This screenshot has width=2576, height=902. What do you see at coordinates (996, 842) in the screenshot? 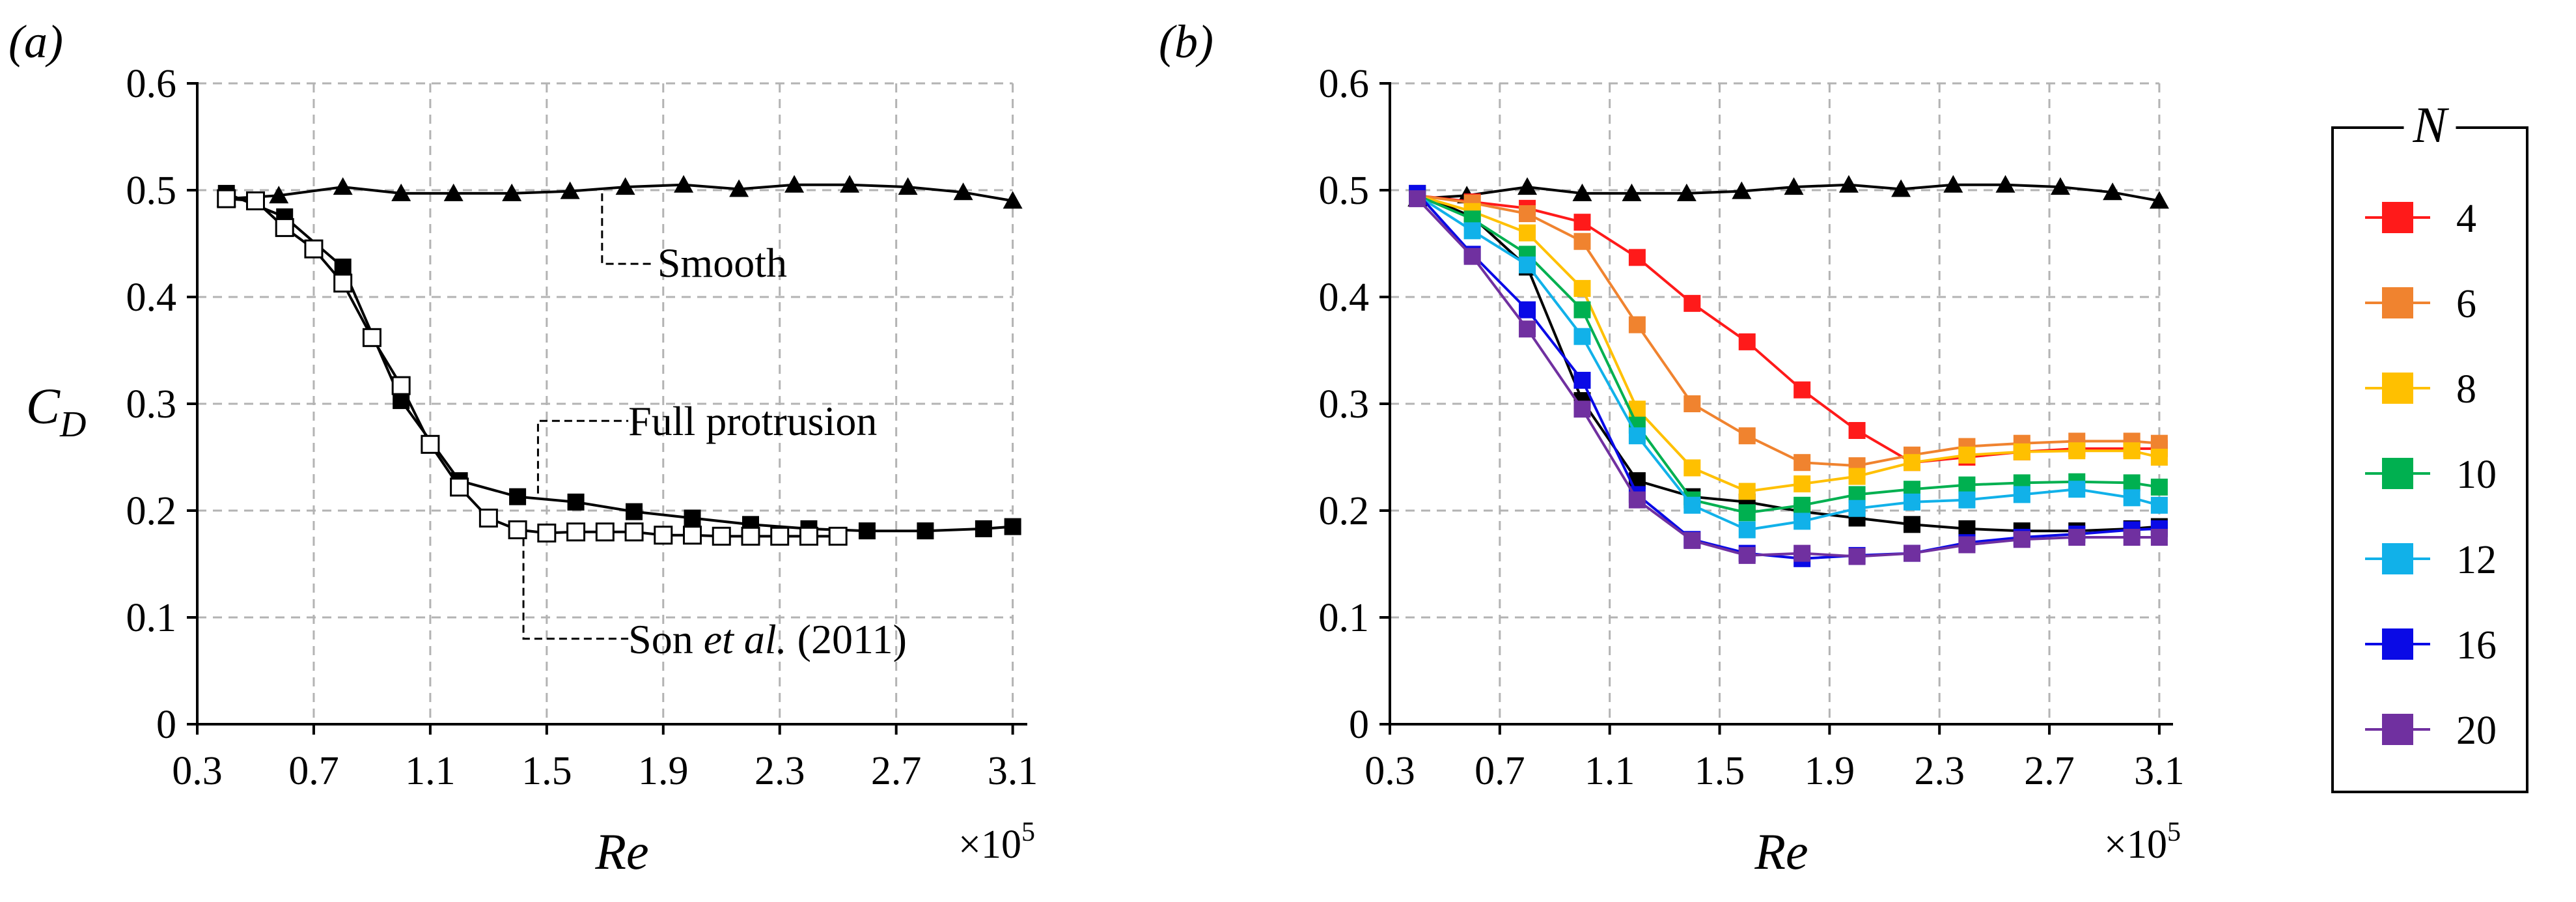
I see `x-multiplier: ×10⁵` at bounding box center [996, 842].